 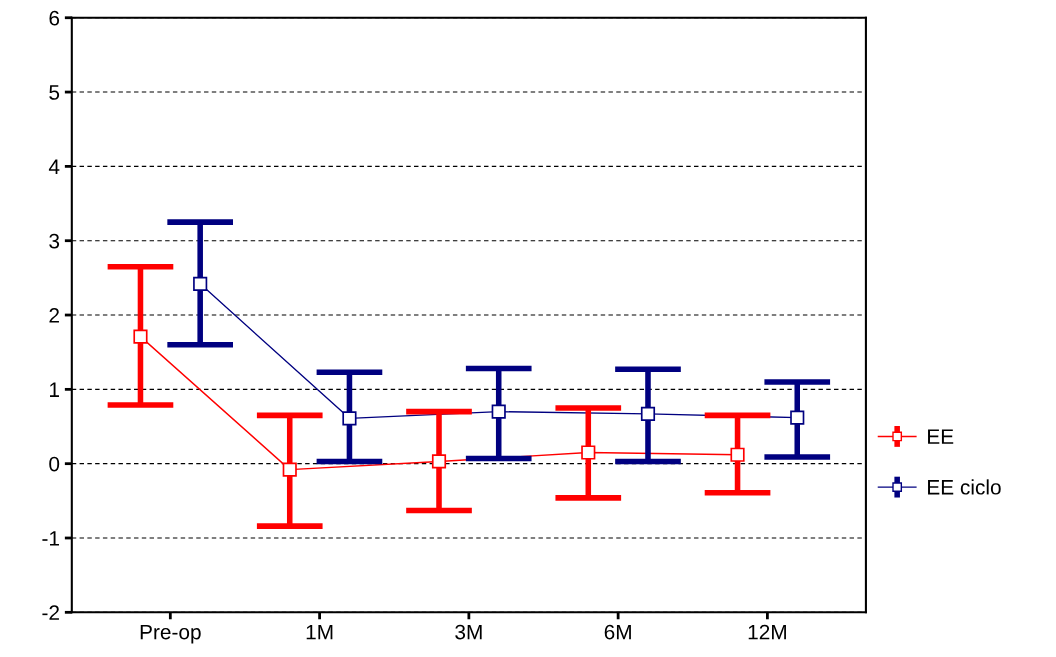 I want to click on y-tick-label: 5, so click(x=54, y=92).